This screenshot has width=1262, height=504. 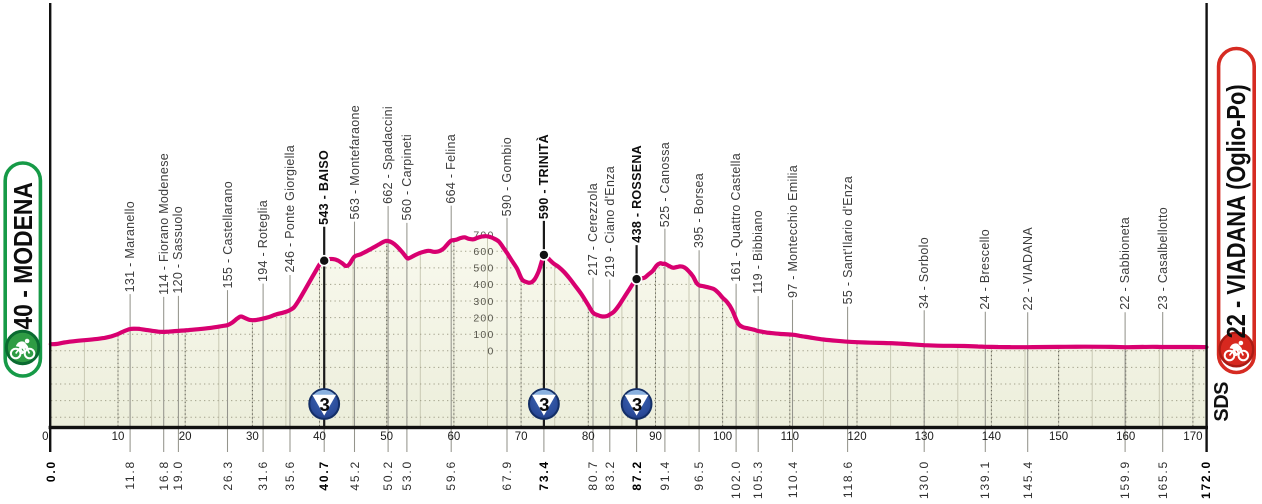 I want to click on svg-text: 400, so click(x=483, y=285).